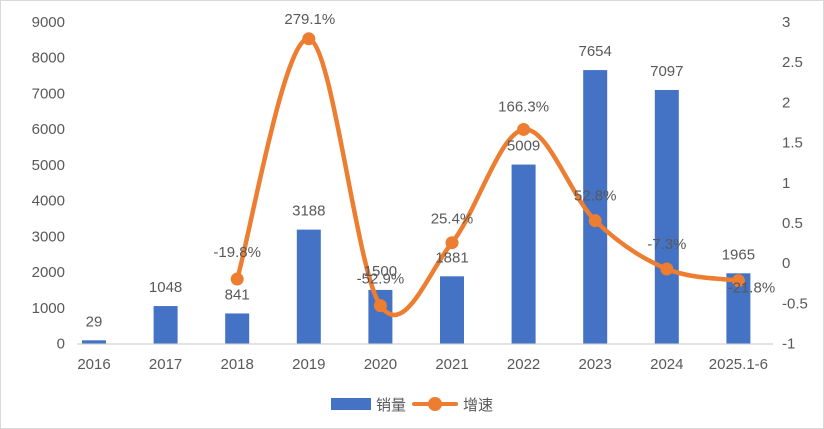  I want to click on growth-value-label: -19.8%, so click(237, 252).